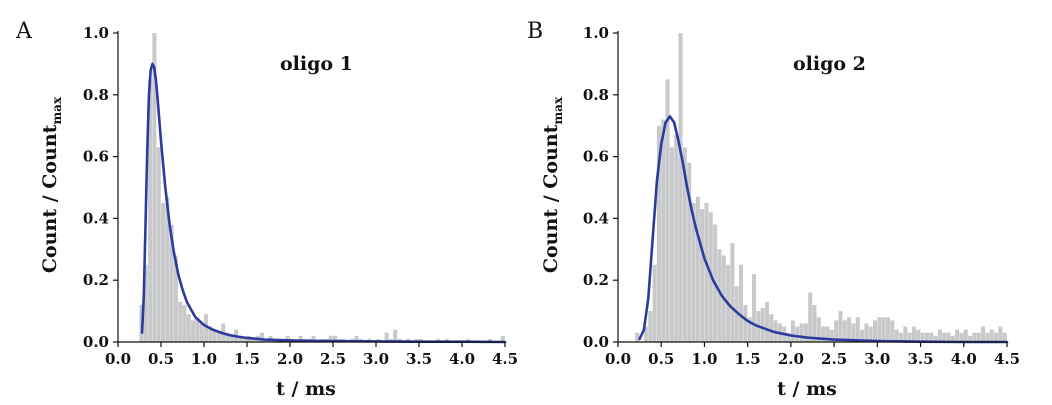 The width and height of the screenshot is (1052, 405). I want to click on panel-b-x-tick-label: 0.0, so click(618, 359).